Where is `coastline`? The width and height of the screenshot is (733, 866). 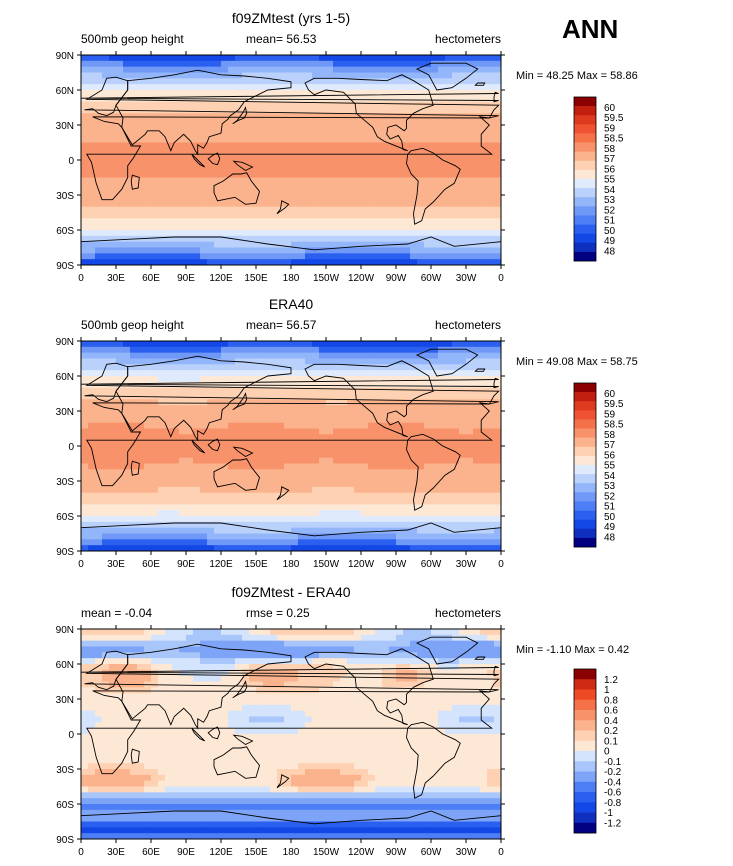
coastline is located at coordinates (480, 370).